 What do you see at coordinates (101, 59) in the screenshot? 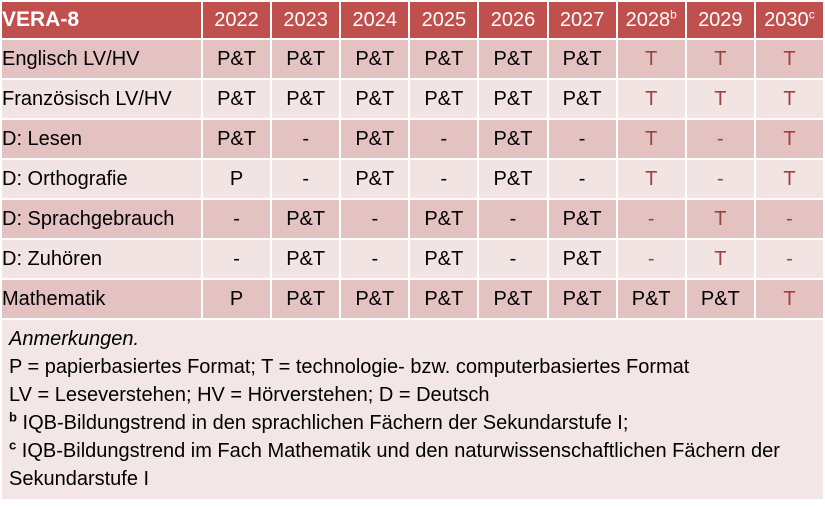
I see `row-label: Englisch LV/HV` at bounding box center [101, 59].